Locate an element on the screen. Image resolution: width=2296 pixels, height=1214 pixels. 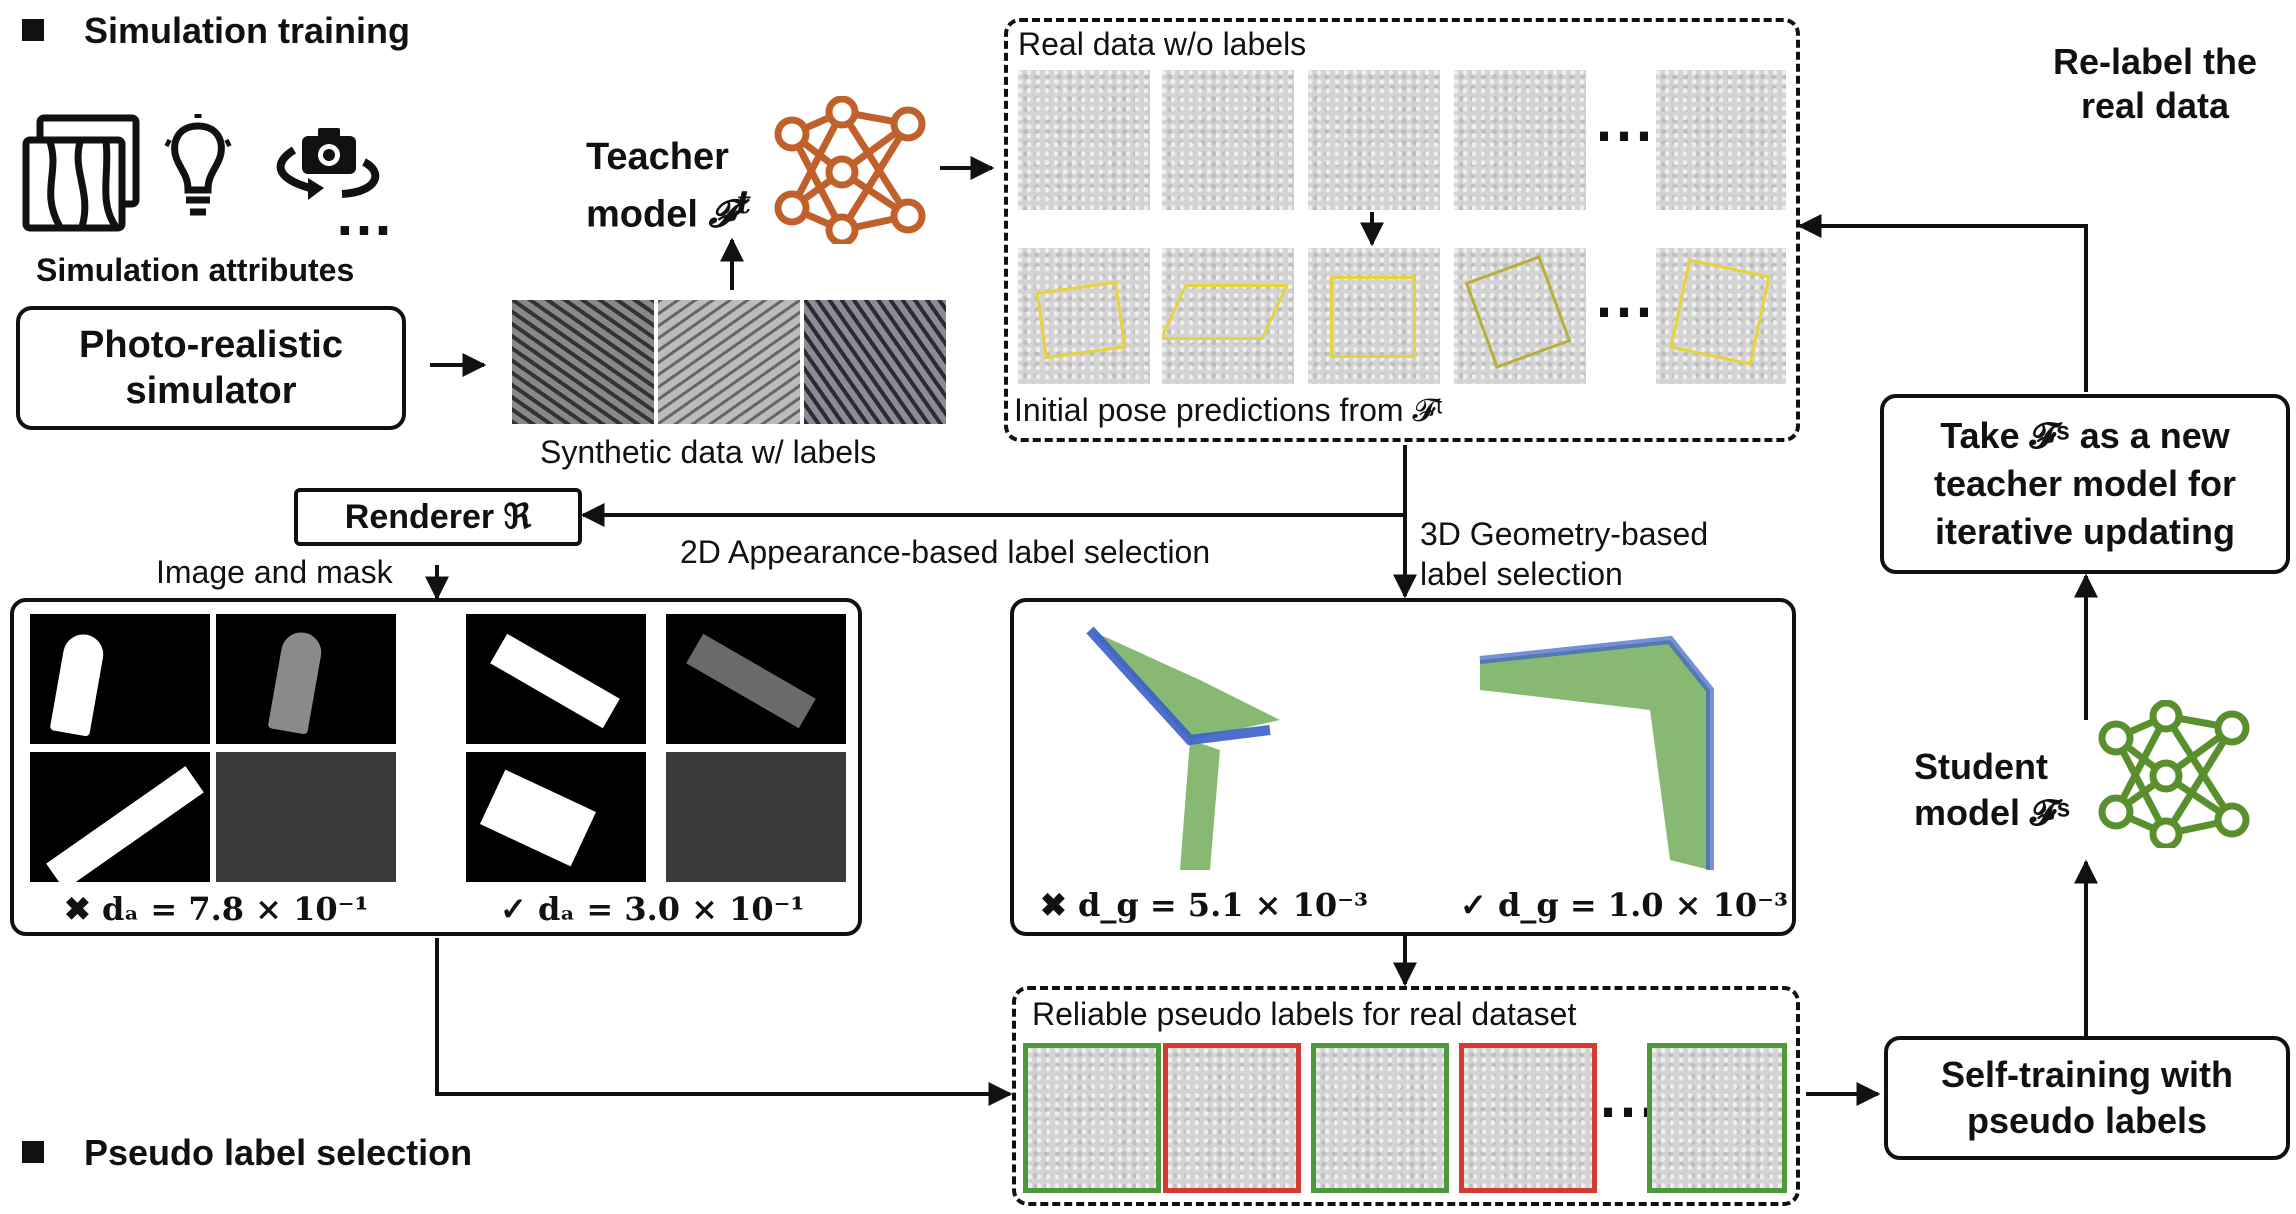
relabel-real-data-label: Re-label the real data is located at coordinates (2155, 84).